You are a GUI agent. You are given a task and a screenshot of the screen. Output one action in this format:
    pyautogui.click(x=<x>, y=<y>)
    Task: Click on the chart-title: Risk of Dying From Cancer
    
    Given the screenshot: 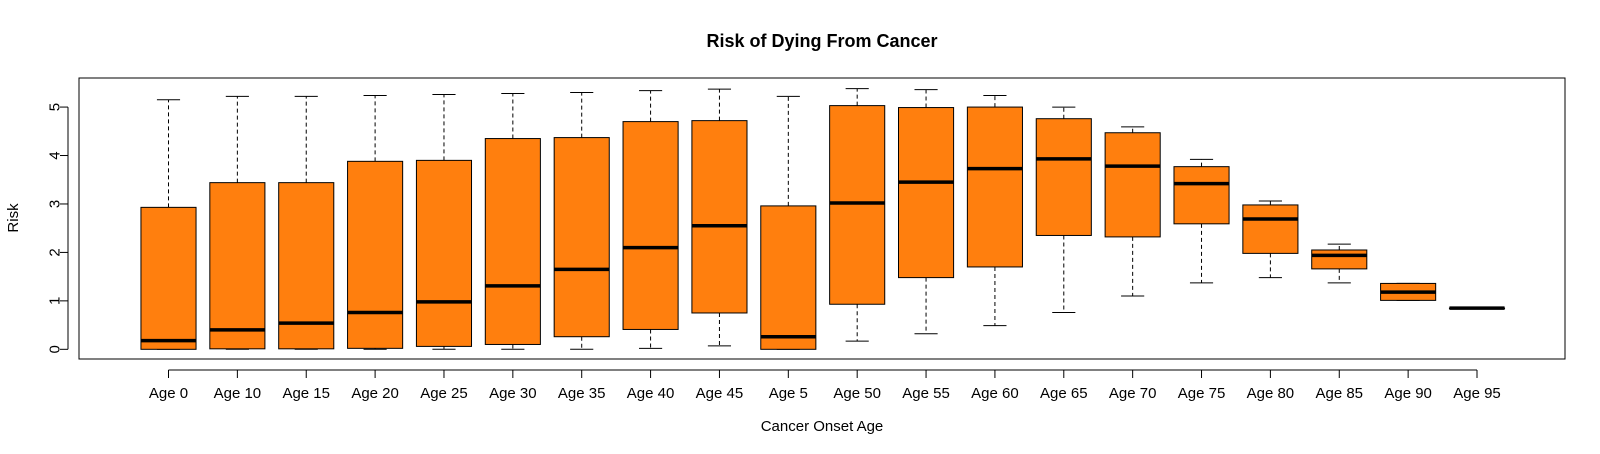 What is the action you would take?
    pyautogui.click(x=821, y=41)
    